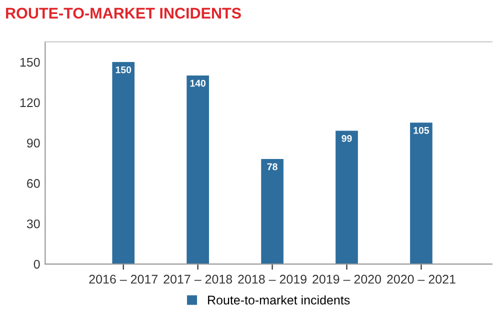  Describe the element at coordinates (347, 138) in the screenshot. I see `data-label: 99` at that location.